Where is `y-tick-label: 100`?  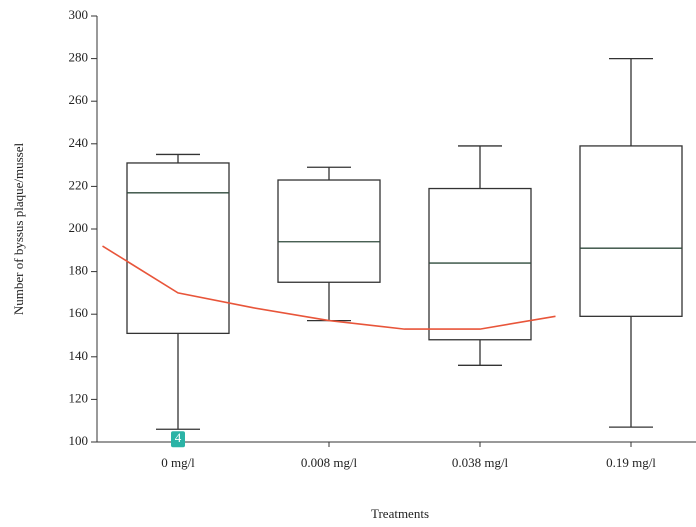
y-tick-label: 100 is located at coordinates (79, 440).